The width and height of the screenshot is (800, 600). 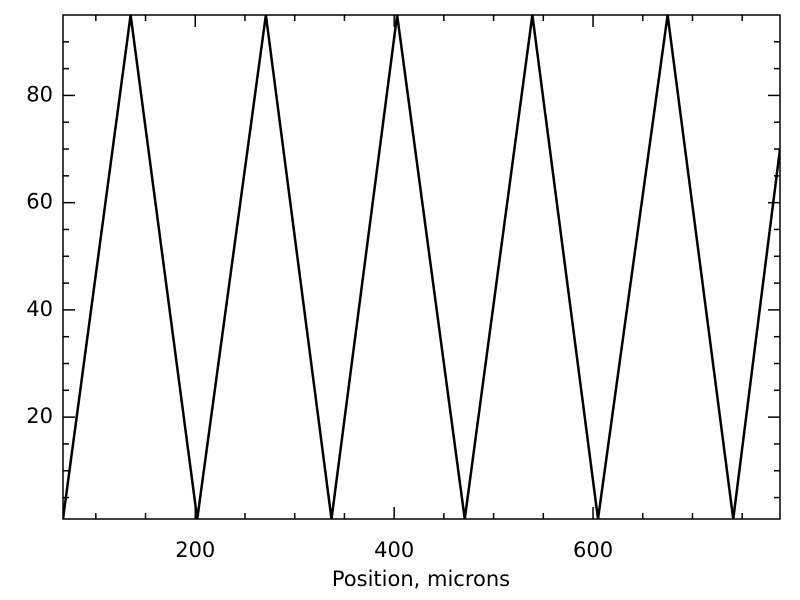 I want to click on x-axis-title: Position, microns, so click(x=421, y=579).